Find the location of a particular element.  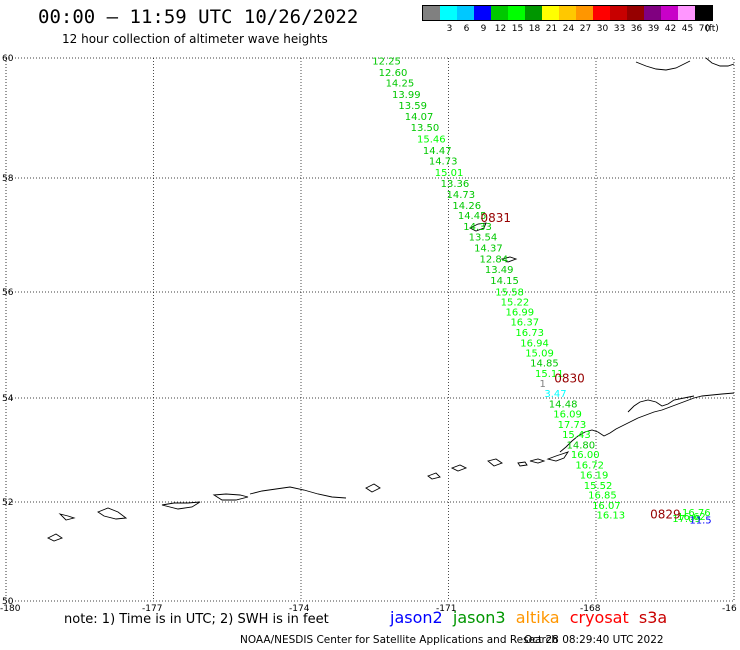

swh-label: 15.58 is located at coordinates (509, 292).